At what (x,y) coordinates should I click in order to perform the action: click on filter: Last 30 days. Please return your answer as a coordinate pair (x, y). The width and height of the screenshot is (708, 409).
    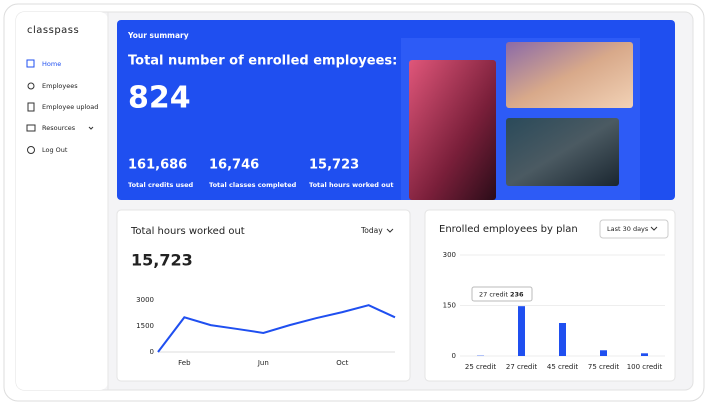
    Looking at the image, I should click on (628, 229).